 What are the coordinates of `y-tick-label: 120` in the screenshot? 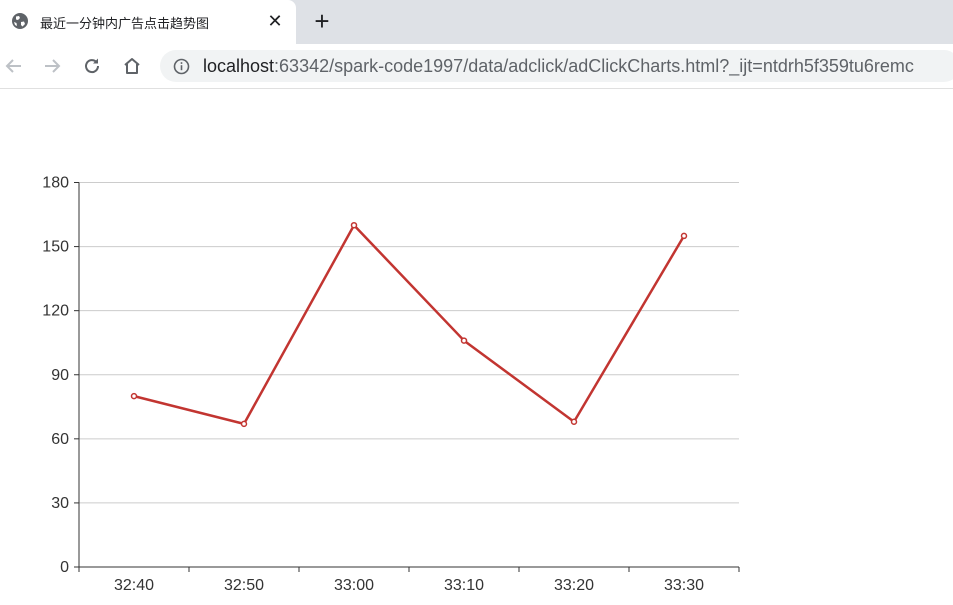 It's located at (55, 311).